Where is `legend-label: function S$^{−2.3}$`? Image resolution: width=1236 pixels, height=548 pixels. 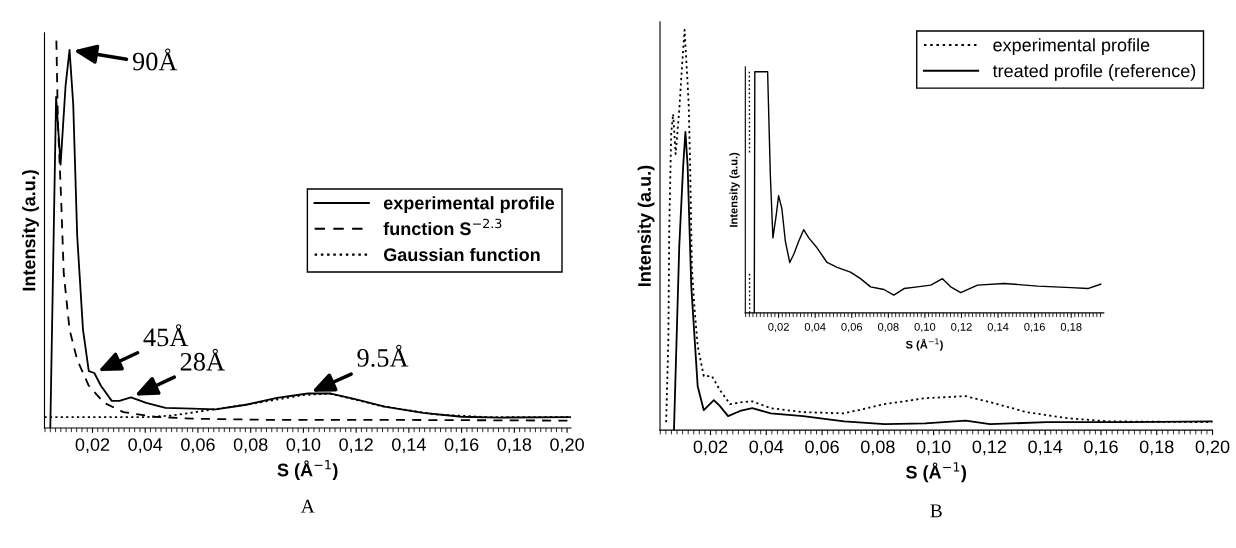
legend-label: function S$^{−2.3}$ is located at coordinates (442, 227).